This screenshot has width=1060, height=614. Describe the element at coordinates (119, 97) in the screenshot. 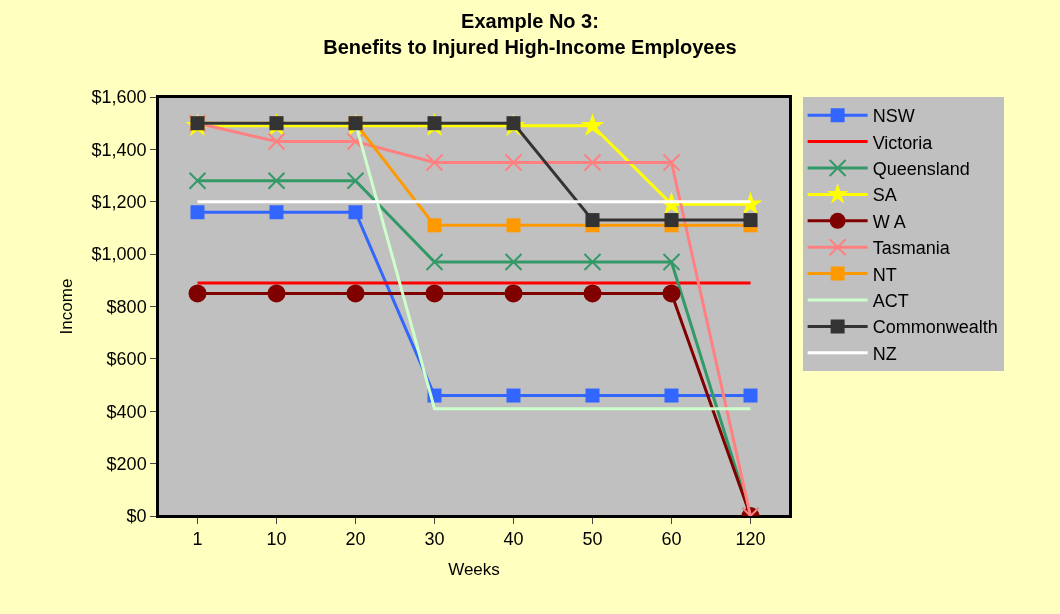

I see `y-tick-label: $1,600` at that location.